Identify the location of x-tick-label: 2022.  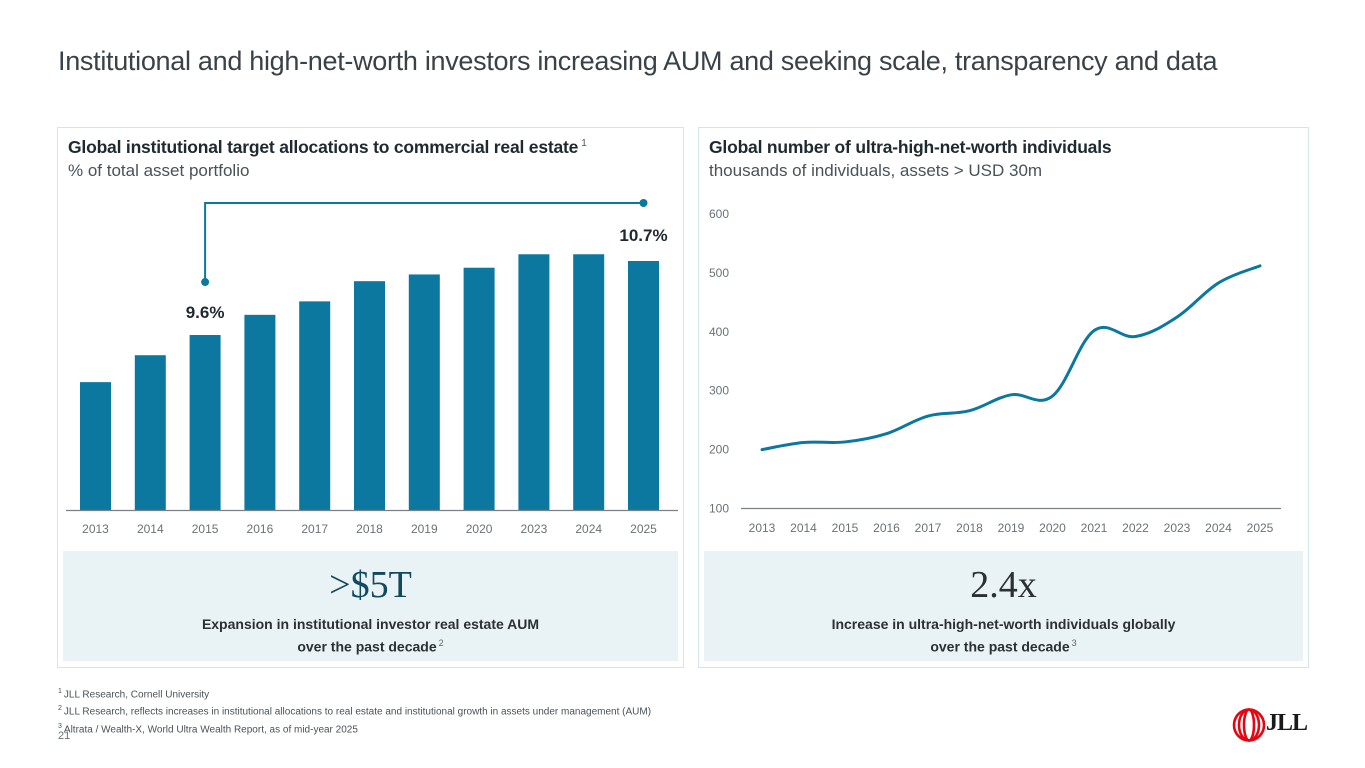
(1135, 528).